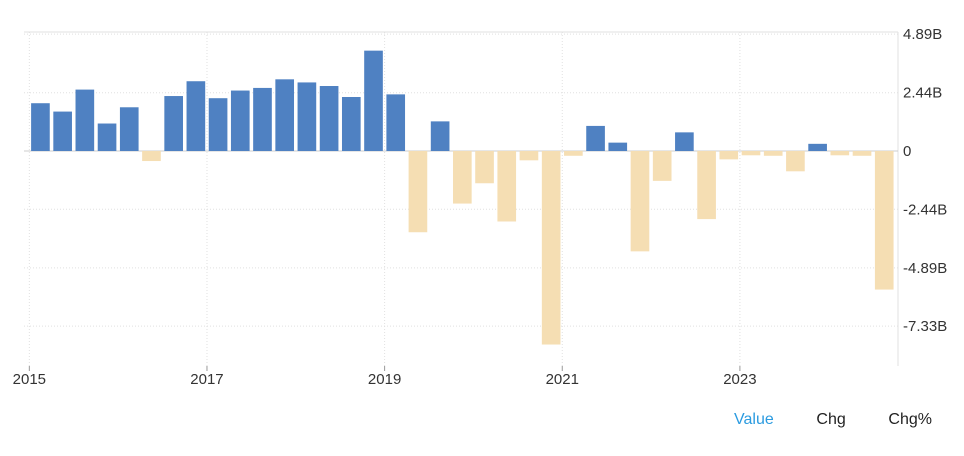 The height and width of the screenshot is (456, 964). Describe the element at coordinates (907, 151) in the screenshot. I see `y-tick-label: 0` at that location.